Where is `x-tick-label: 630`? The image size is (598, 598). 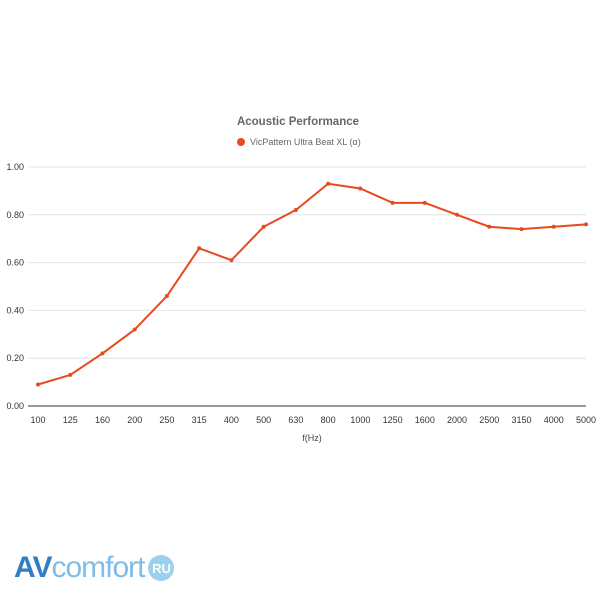
x-tick-label: 630 is located at coordinates (295, 420).